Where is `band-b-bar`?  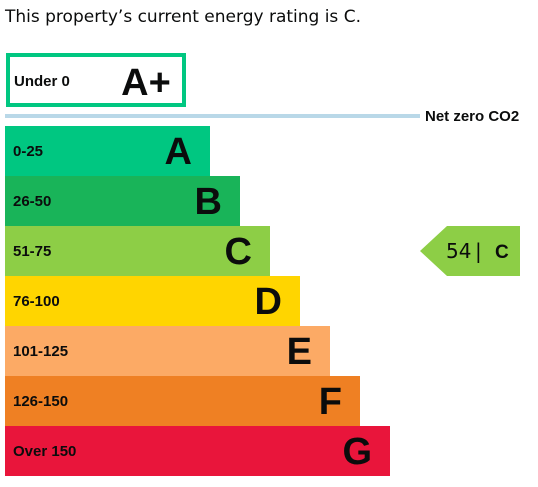 band-b-bar is located at coordinates (122, 201).